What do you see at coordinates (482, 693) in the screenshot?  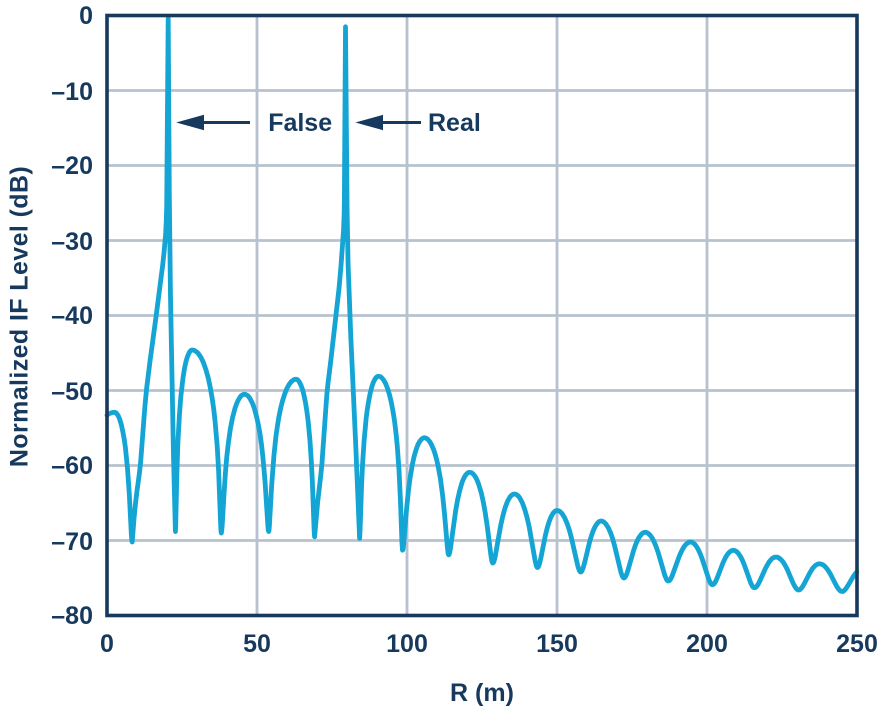 I see `svg-text: R (m)` at bounding box center [482, 693].